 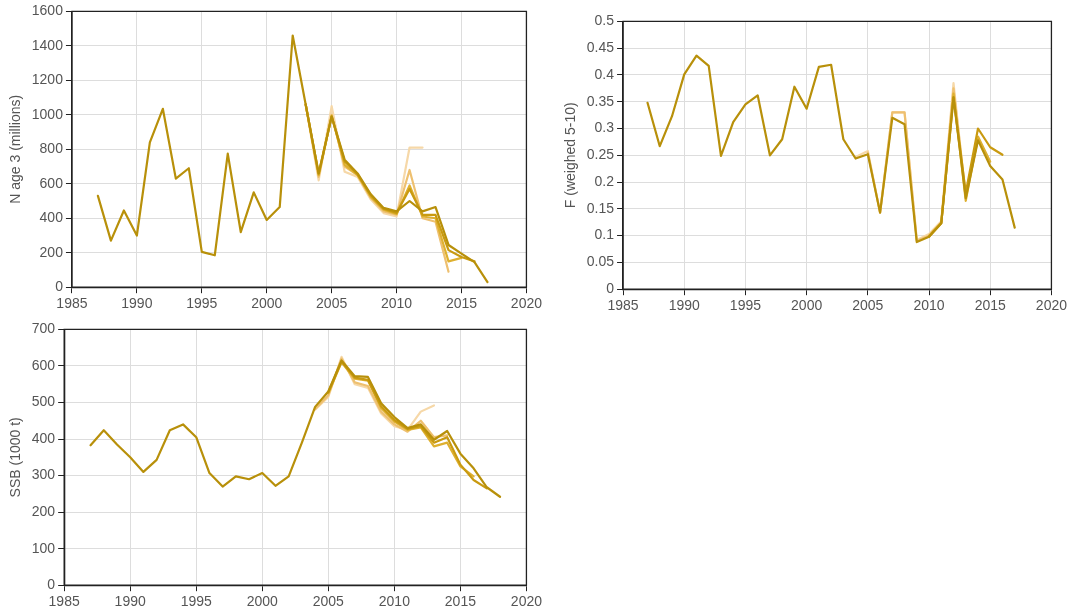 I want to click on y-tick-label: 0.5, so click(x=604, y=20).